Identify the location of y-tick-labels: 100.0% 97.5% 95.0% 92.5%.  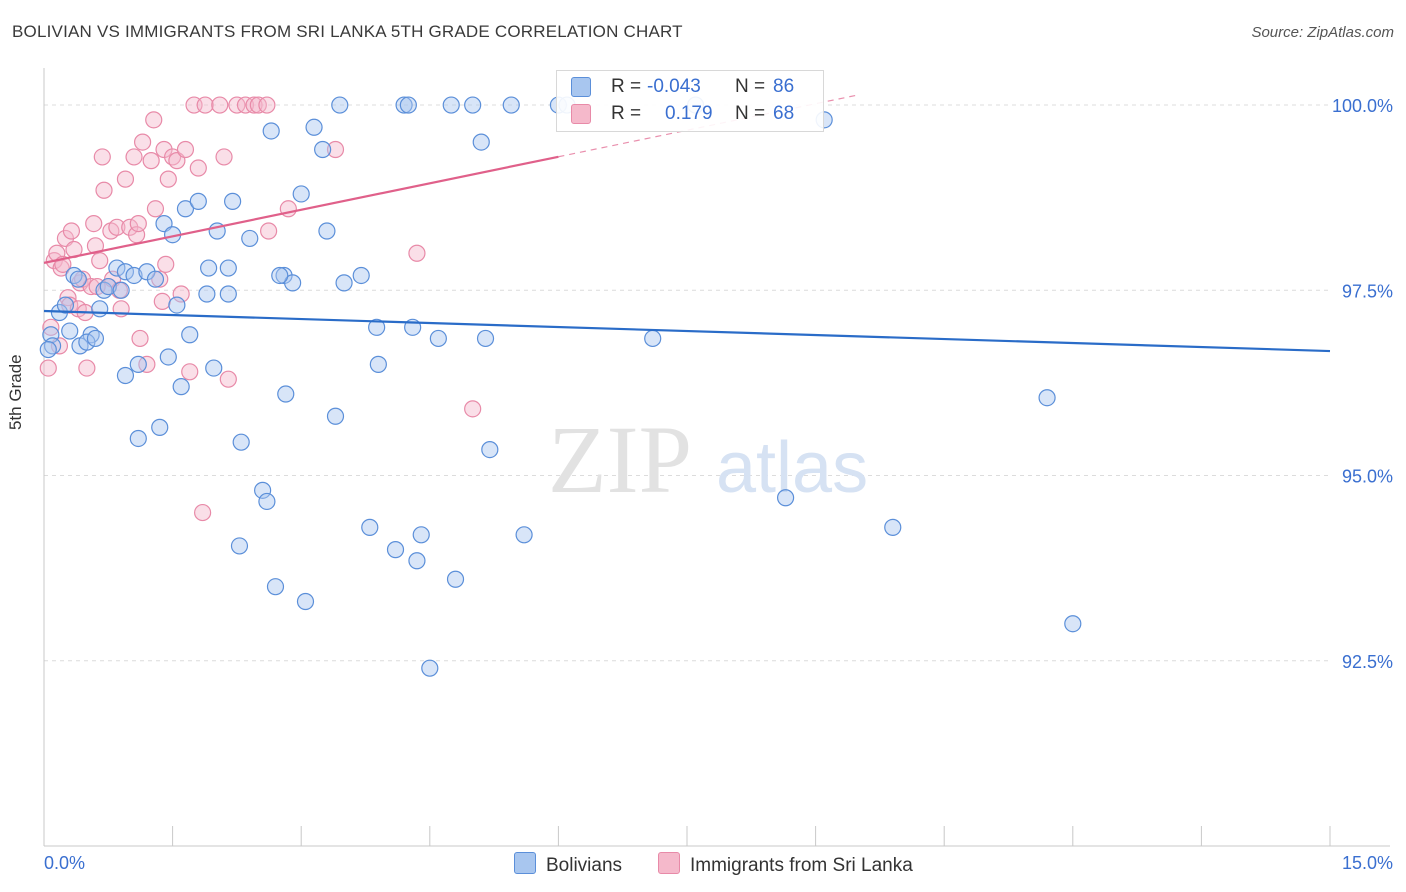
(1362, 384).